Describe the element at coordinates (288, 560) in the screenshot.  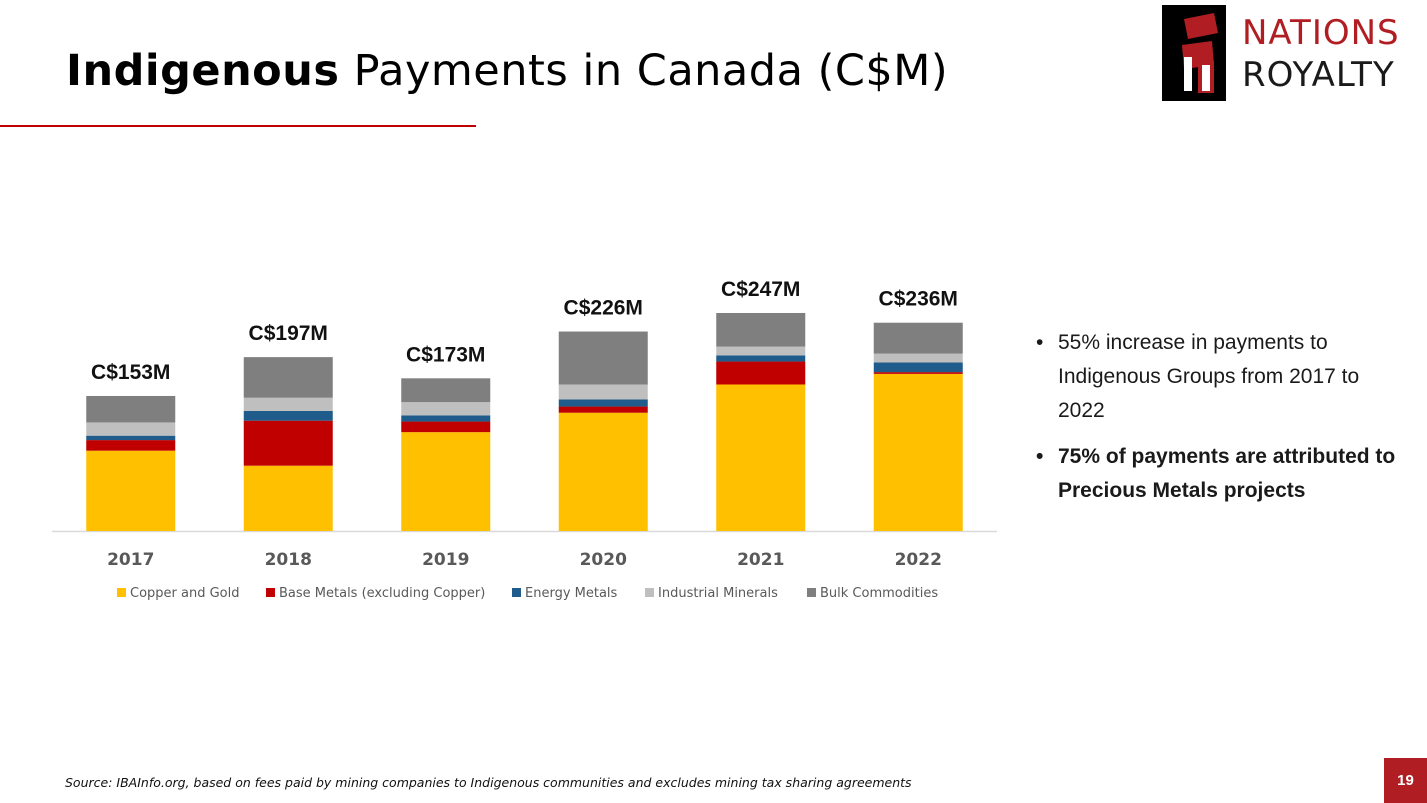
I see `x-tick-label: 2018` at that location.